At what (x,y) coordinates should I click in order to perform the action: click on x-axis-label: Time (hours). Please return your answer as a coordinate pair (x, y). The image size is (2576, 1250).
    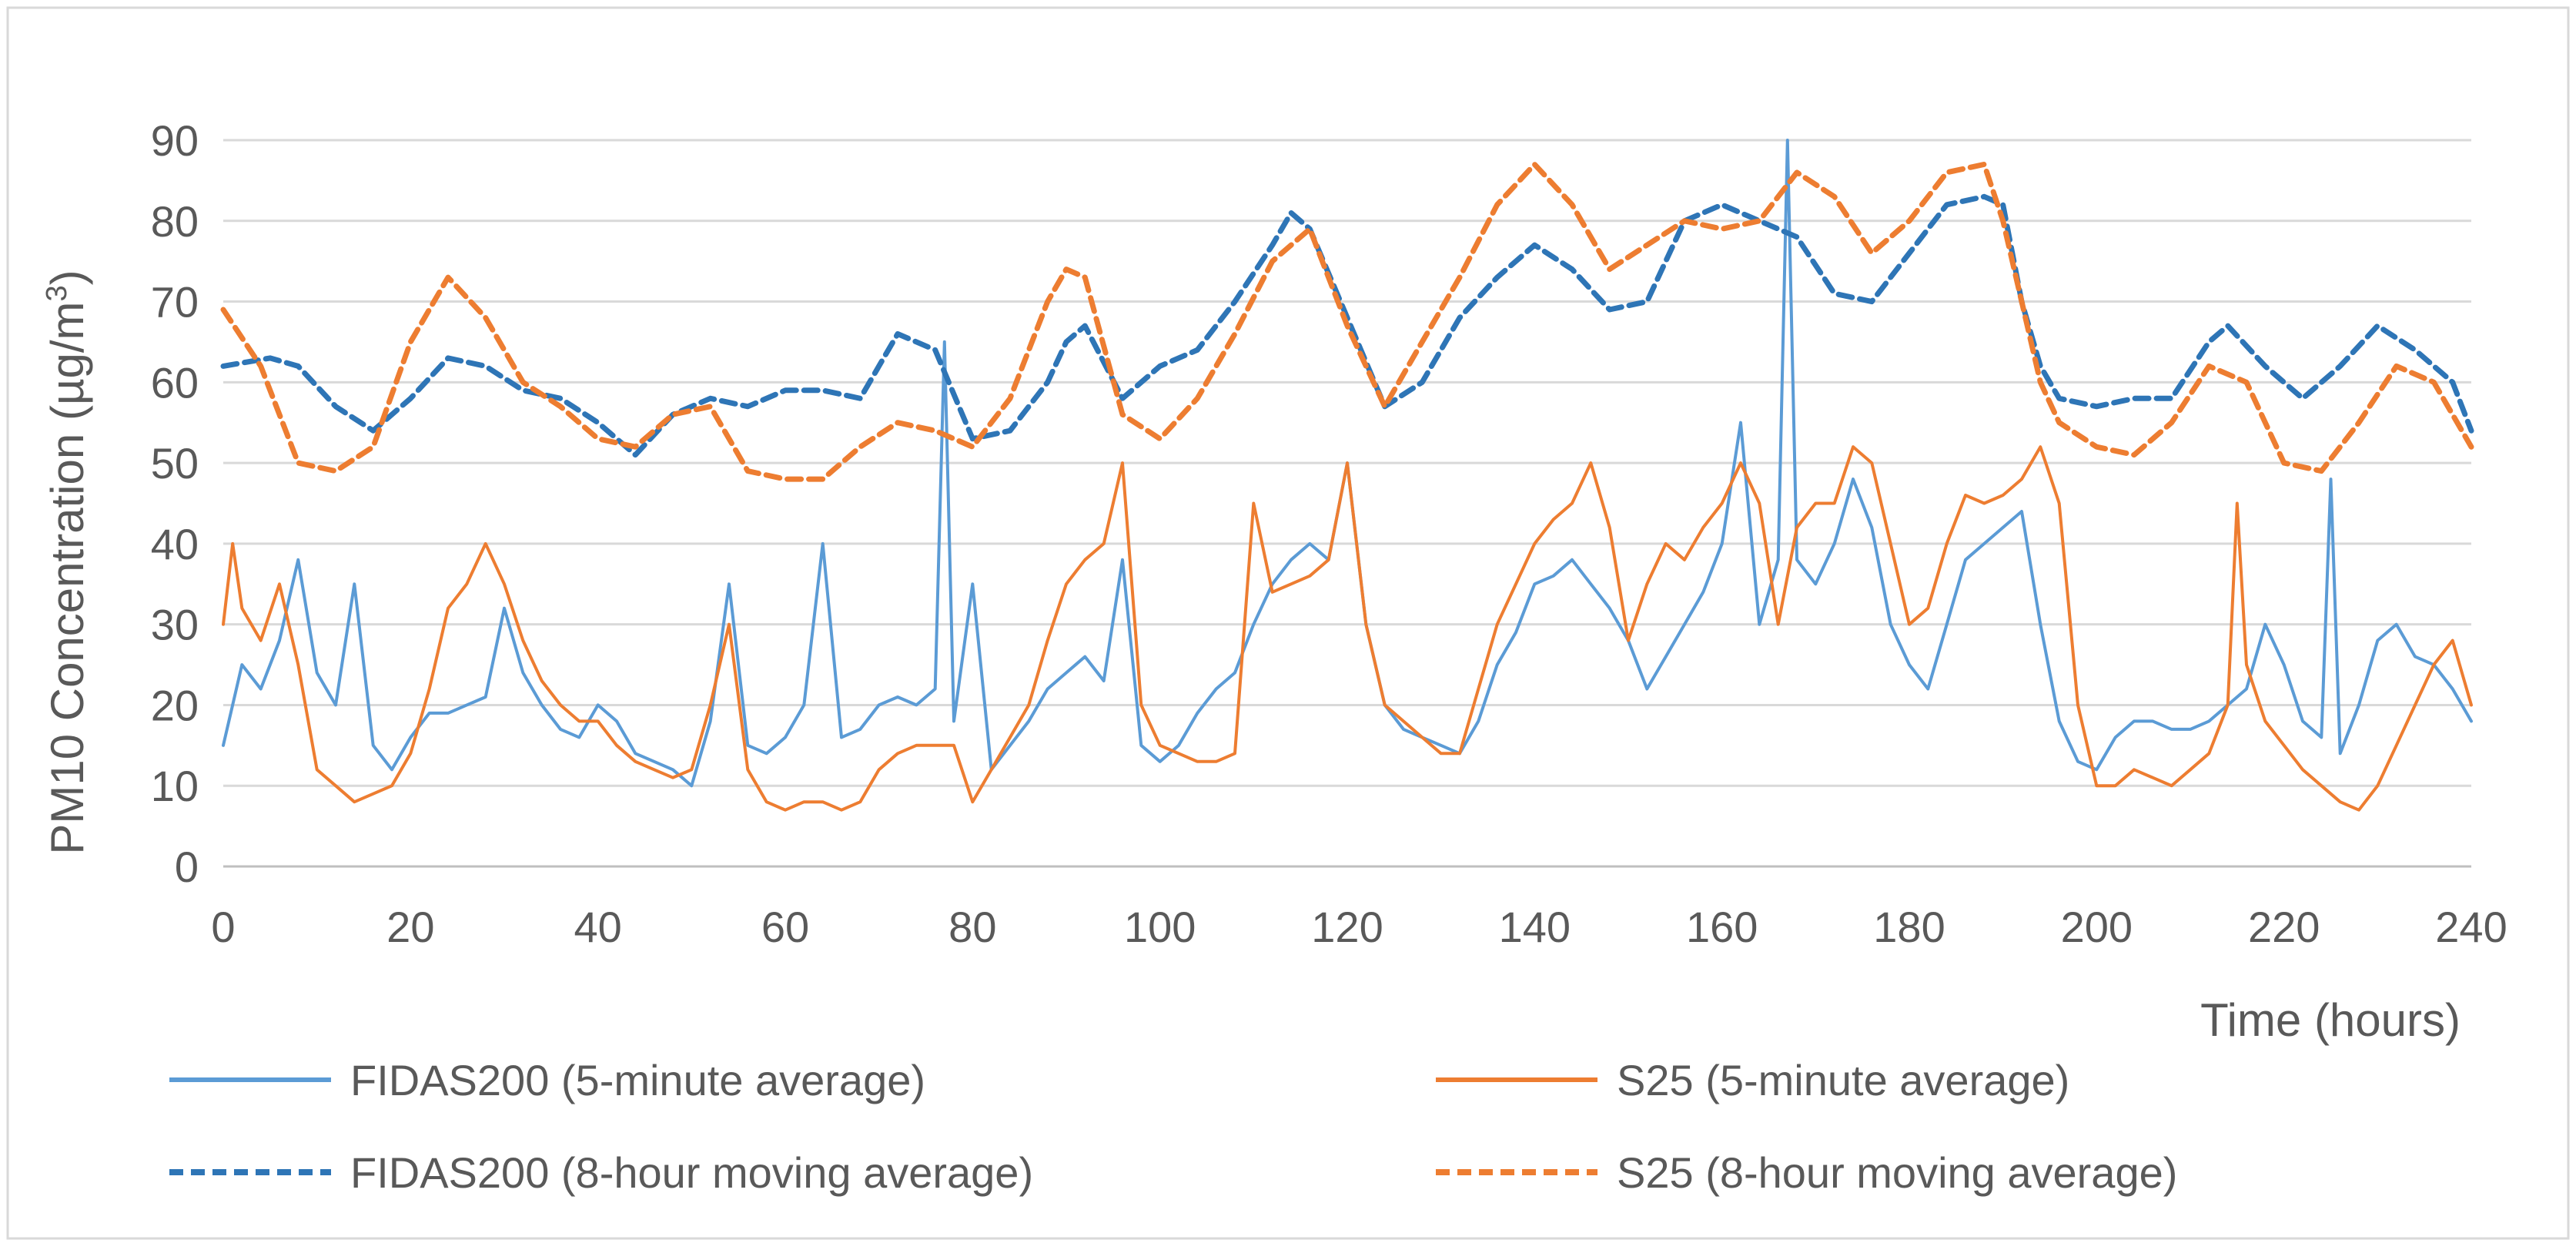
    Looking at the image, I should click on (2330, 1020).